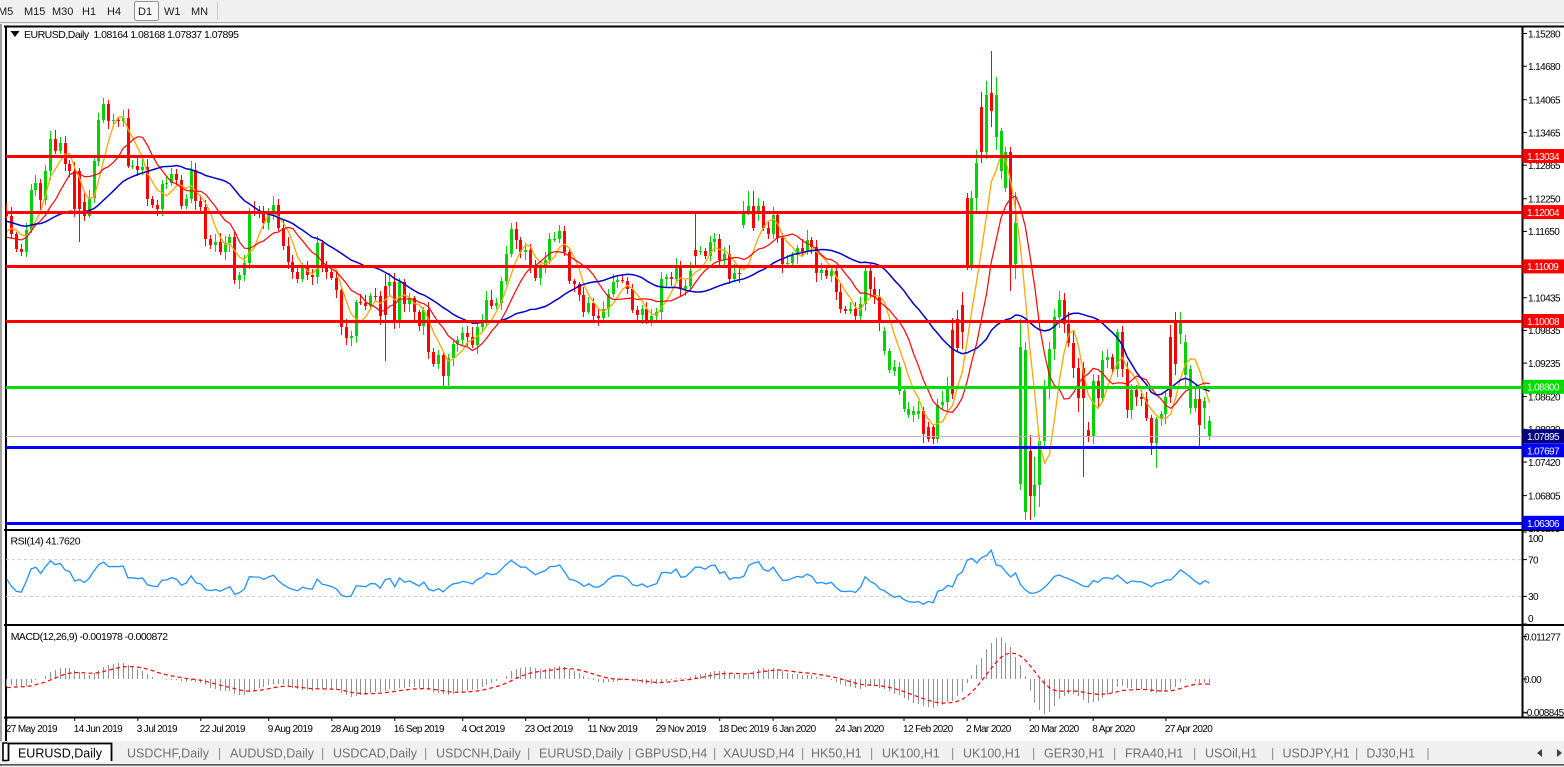  I want to click on svg-text: 1.12250, so click(1544, 200).